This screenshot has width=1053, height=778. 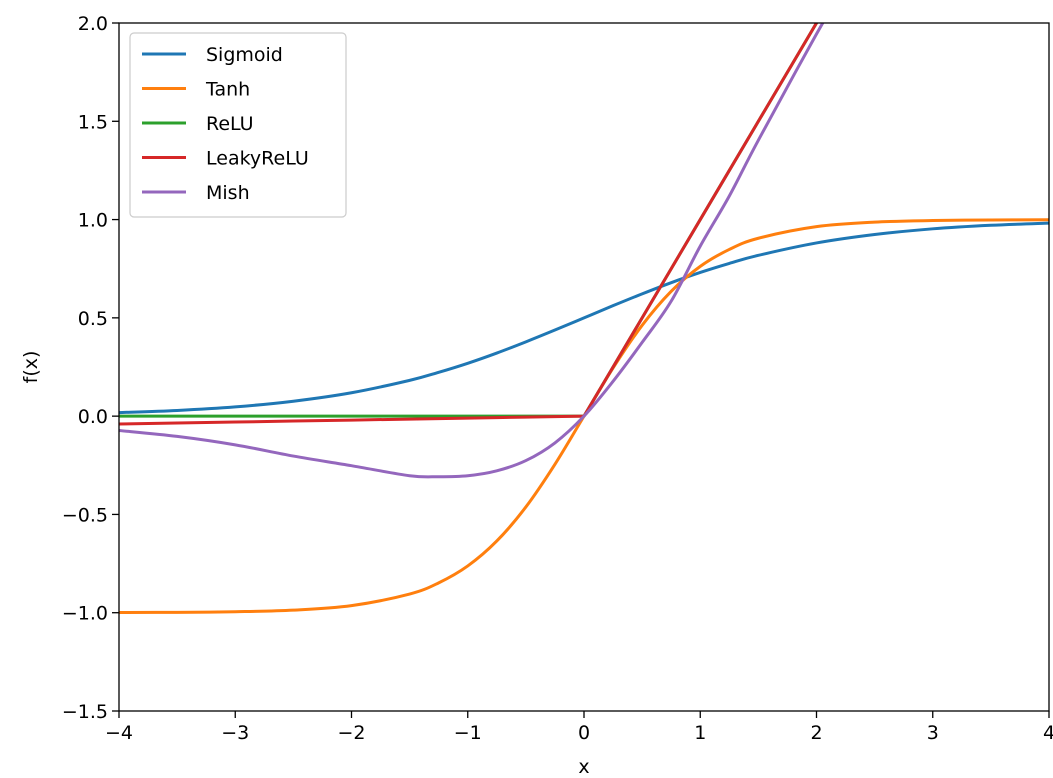 I want to click on x-axis-label: x, so click(x=583, y=767).